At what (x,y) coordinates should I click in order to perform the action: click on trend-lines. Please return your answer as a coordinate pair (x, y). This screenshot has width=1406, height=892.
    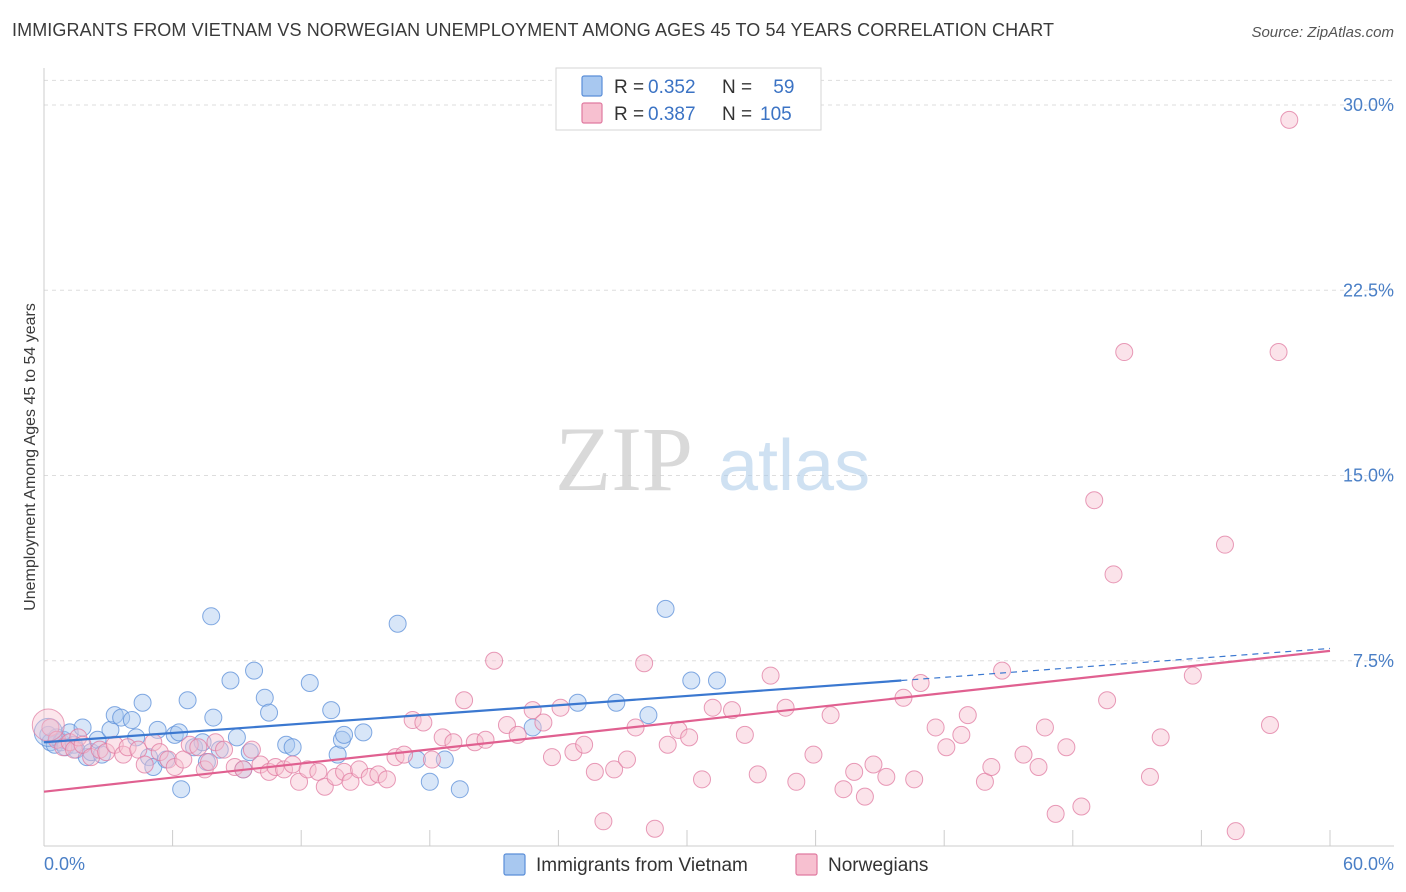
    Looking at the image, I should click on (687, 720).